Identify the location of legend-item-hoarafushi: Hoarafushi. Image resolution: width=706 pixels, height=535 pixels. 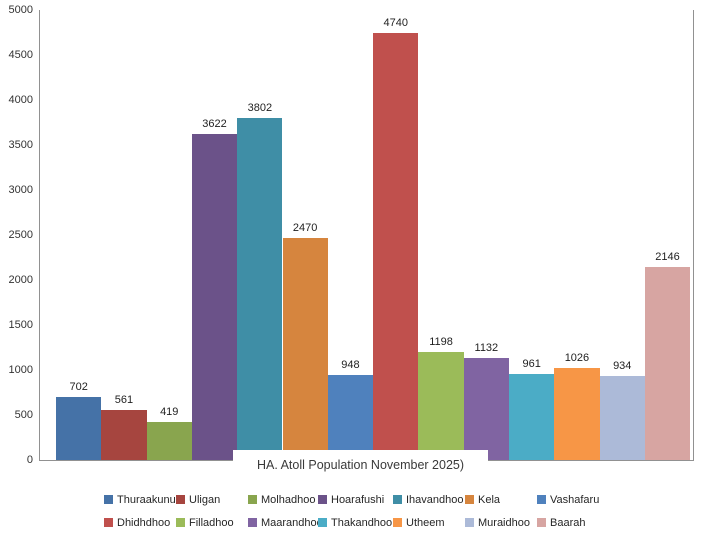
(355, 500).